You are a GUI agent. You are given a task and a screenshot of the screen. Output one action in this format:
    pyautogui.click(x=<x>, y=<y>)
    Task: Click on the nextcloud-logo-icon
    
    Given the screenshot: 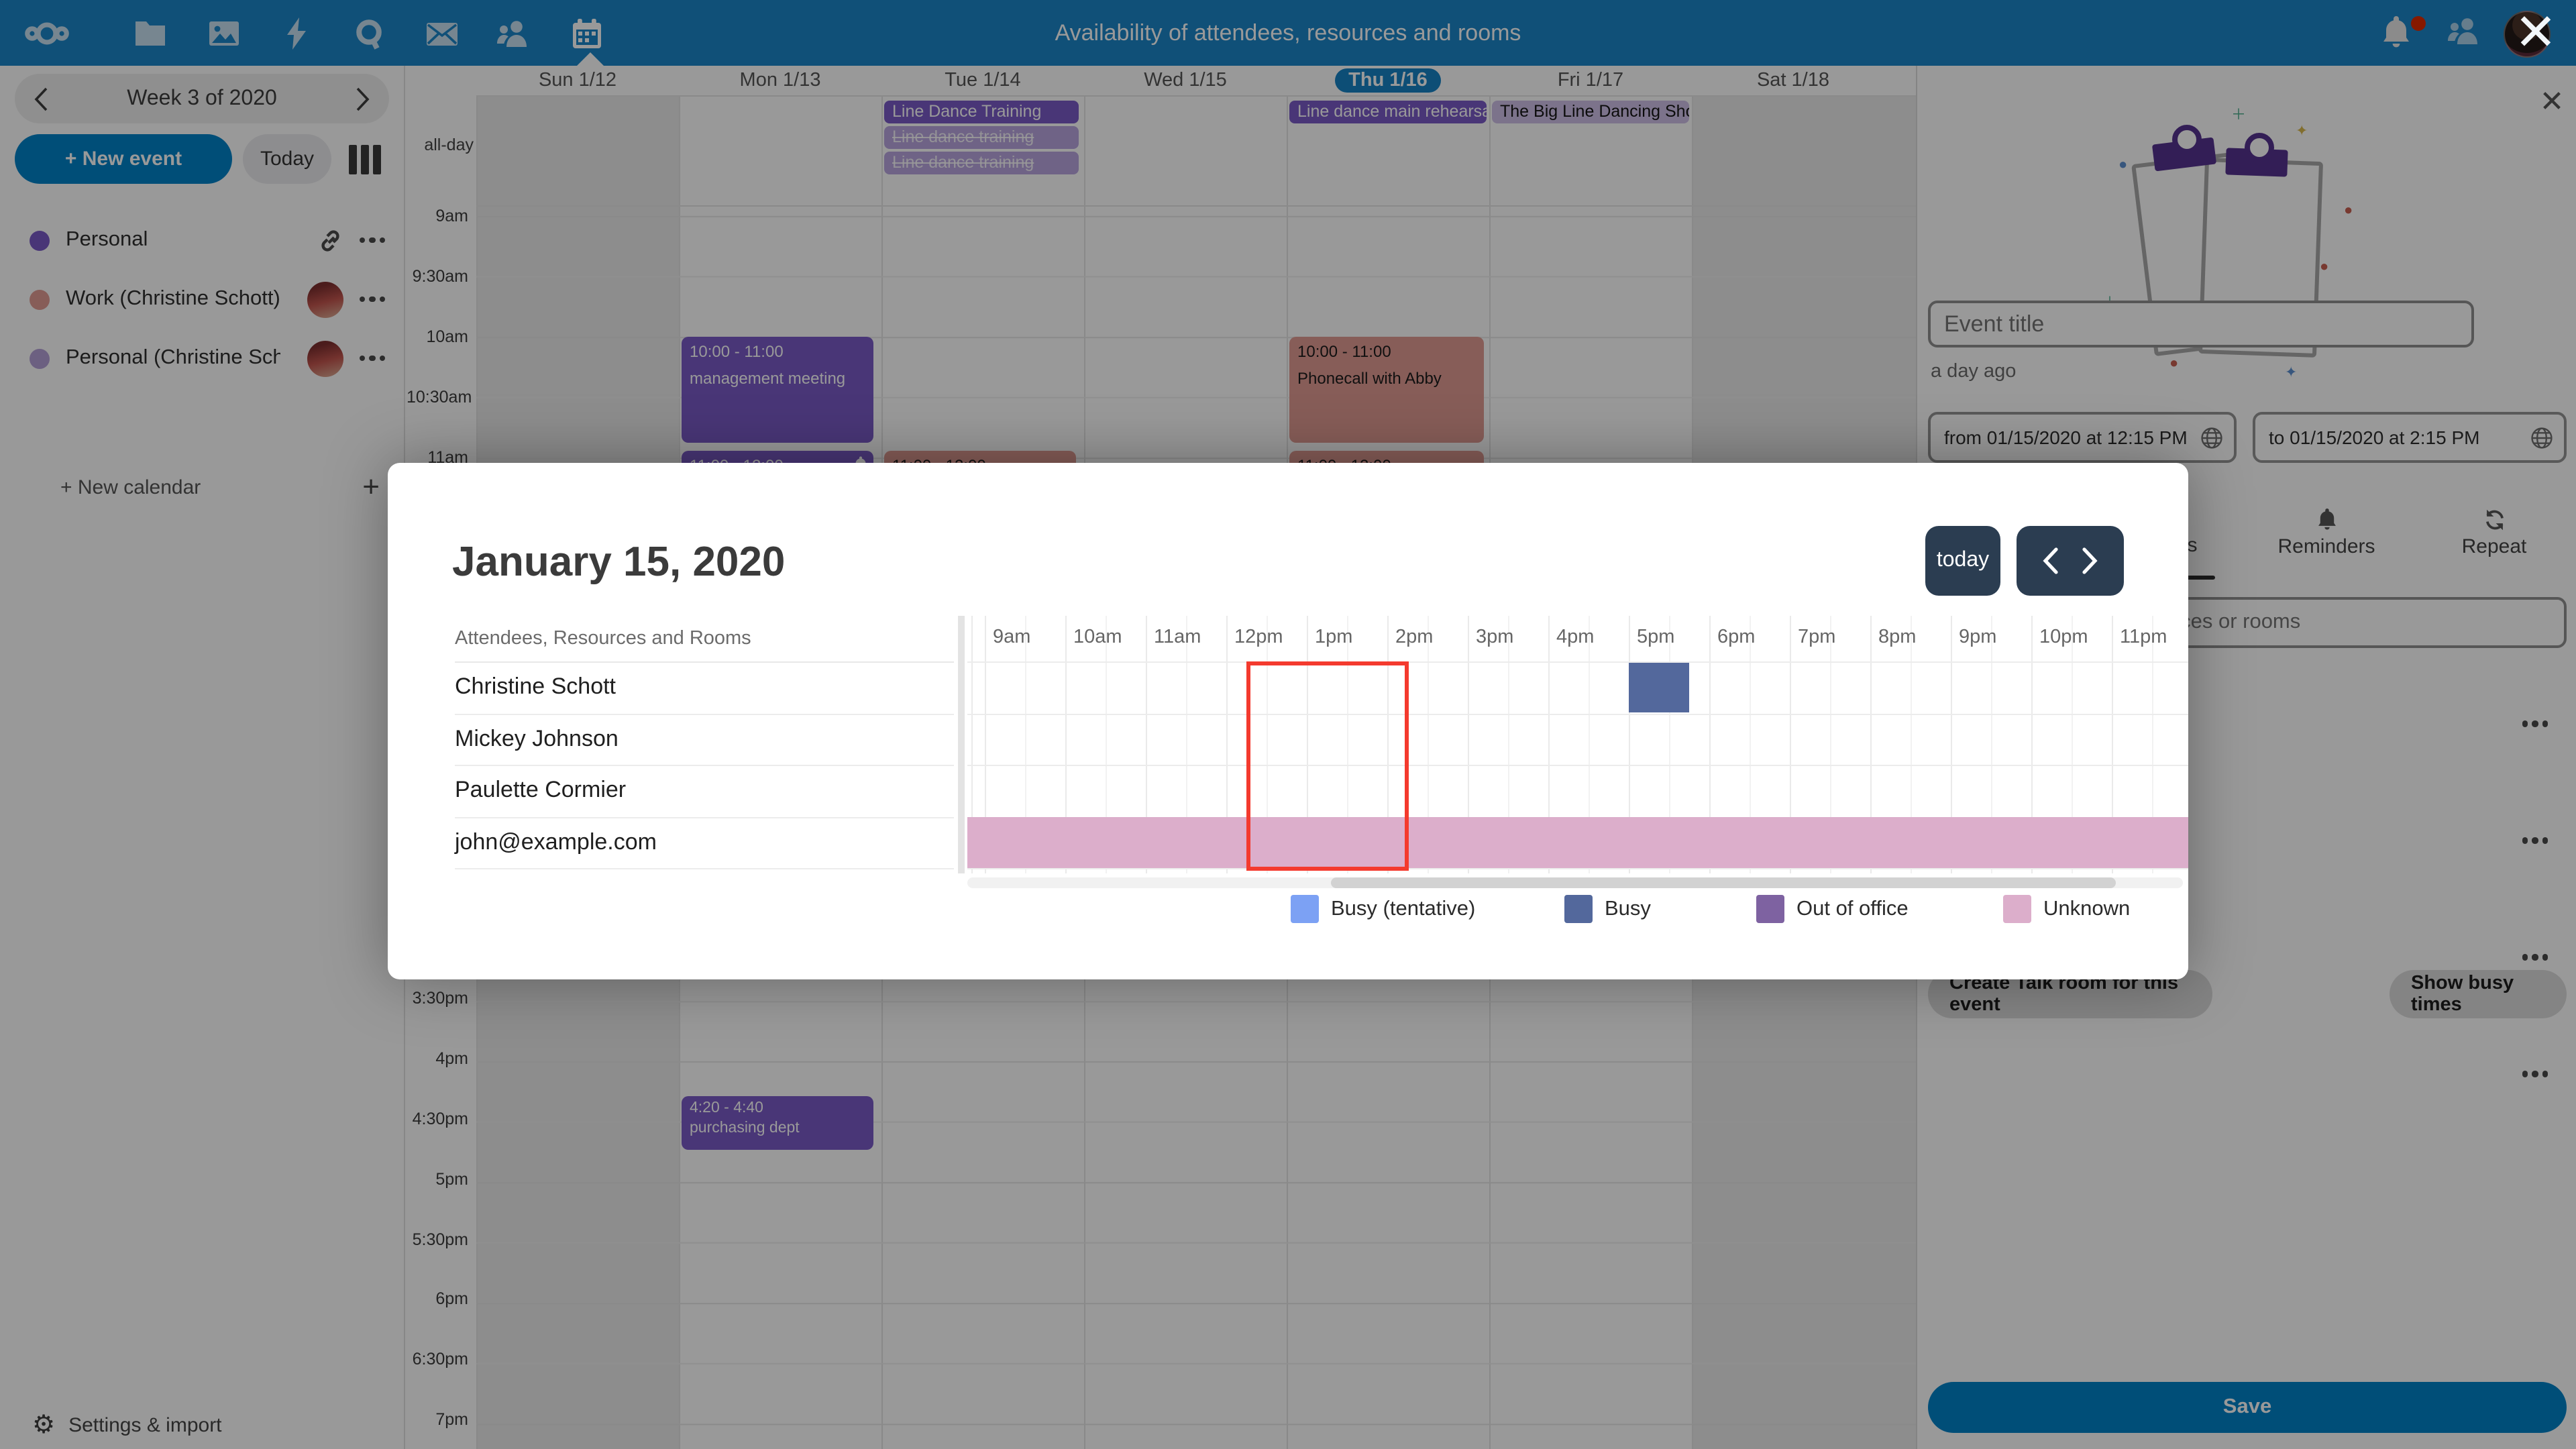 What is the action you would take?
    pyautogui.click(x=47, y=33)
    